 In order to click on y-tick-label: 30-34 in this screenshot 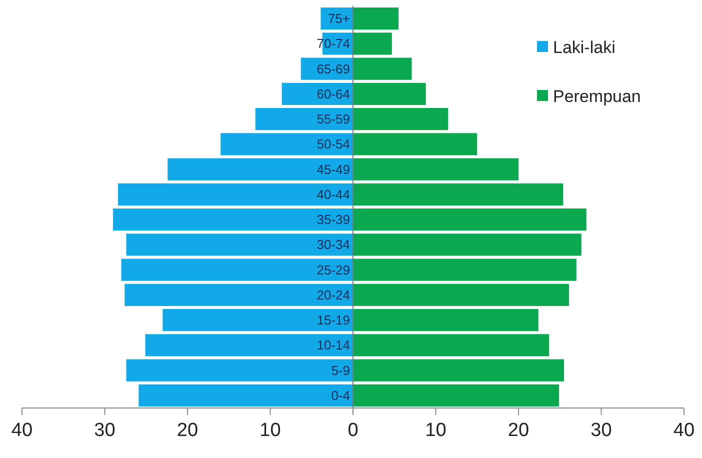, I will do `click(333, 244)`.